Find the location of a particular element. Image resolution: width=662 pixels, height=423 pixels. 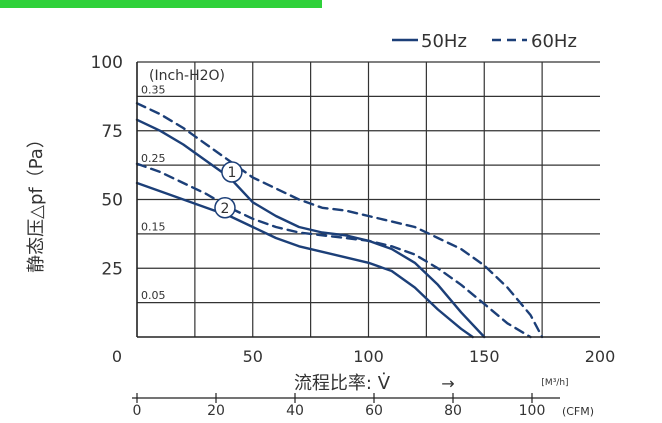

secondary-x-tick-label: 40 is located at coordinates (295, 411).